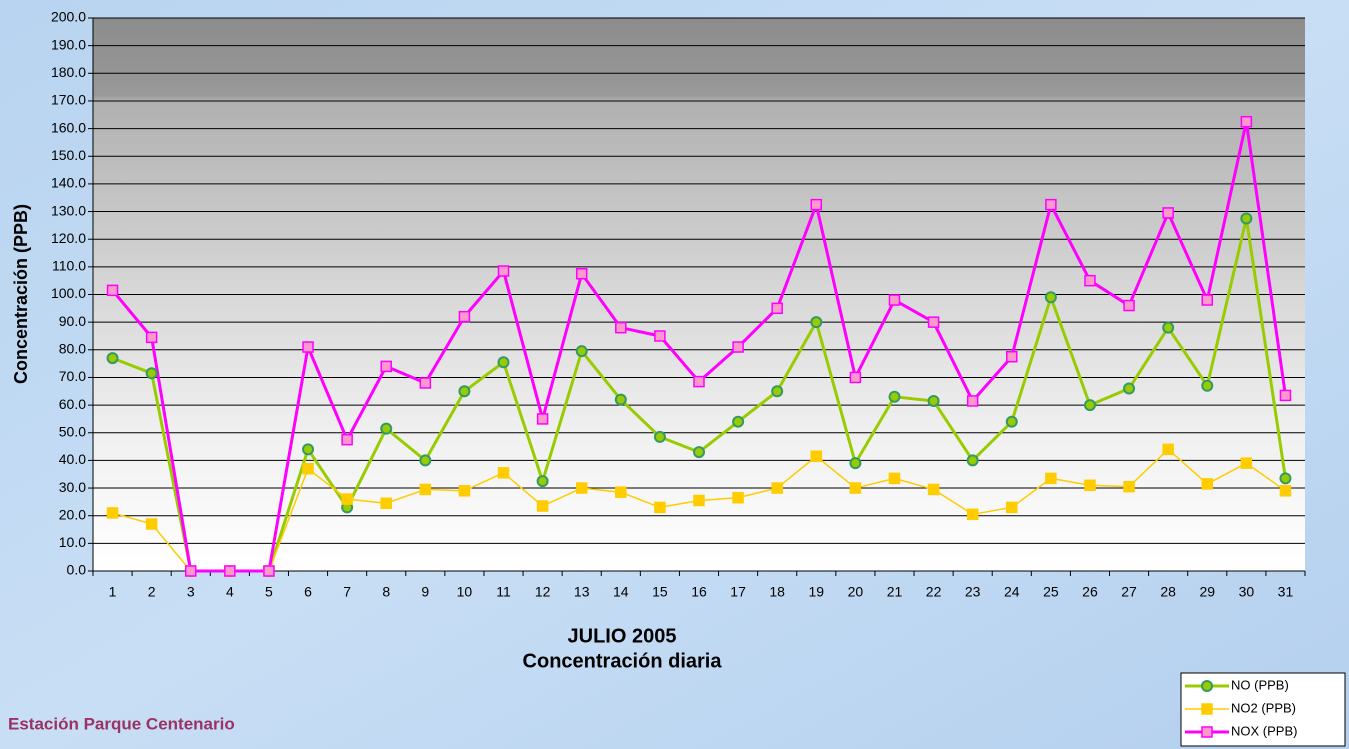 The height and width of the screenshot is (749, 1349). What do you see at coordinates (1263, 707) in the screenshot?
I see `legend-label: NO2 (PPB)` at bounding box center [1263, 707].